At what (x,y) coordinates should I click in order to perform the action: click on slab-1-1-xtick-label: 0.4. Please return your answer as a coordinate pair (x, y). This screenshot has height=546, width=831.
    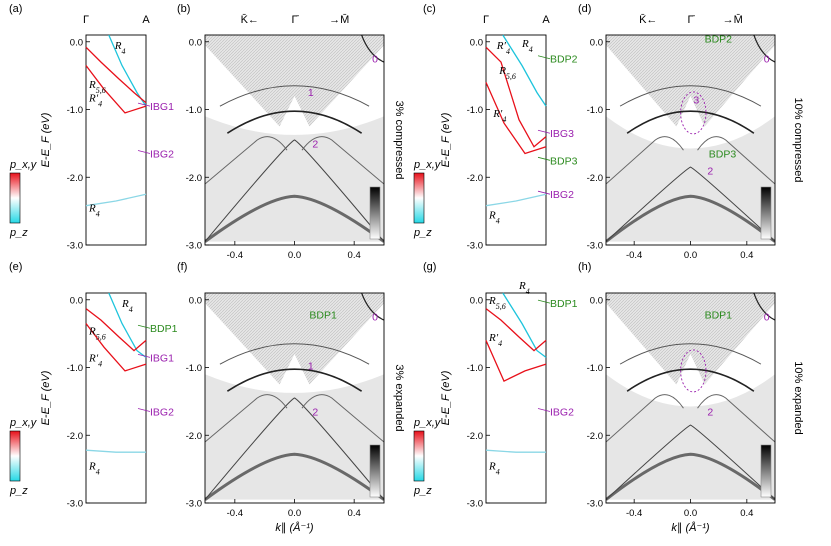
    Looking at the image, I should click on (746, 513).